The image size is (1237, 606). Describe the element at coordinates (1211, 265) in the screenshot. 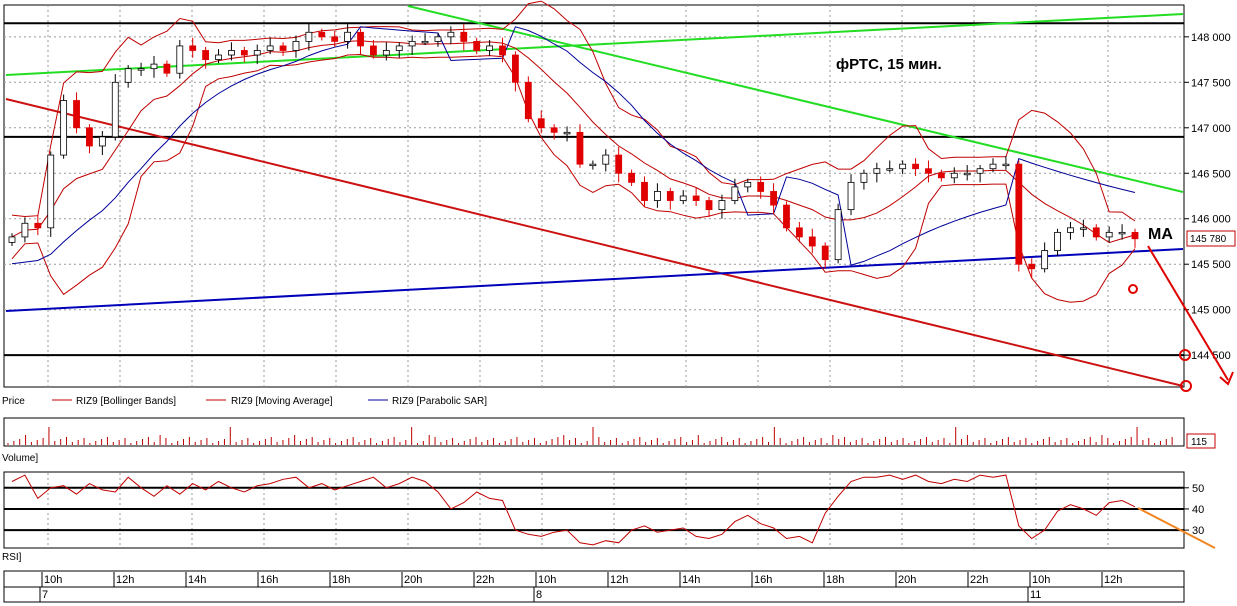

I see `y-tick-label: 145 500` at that location.